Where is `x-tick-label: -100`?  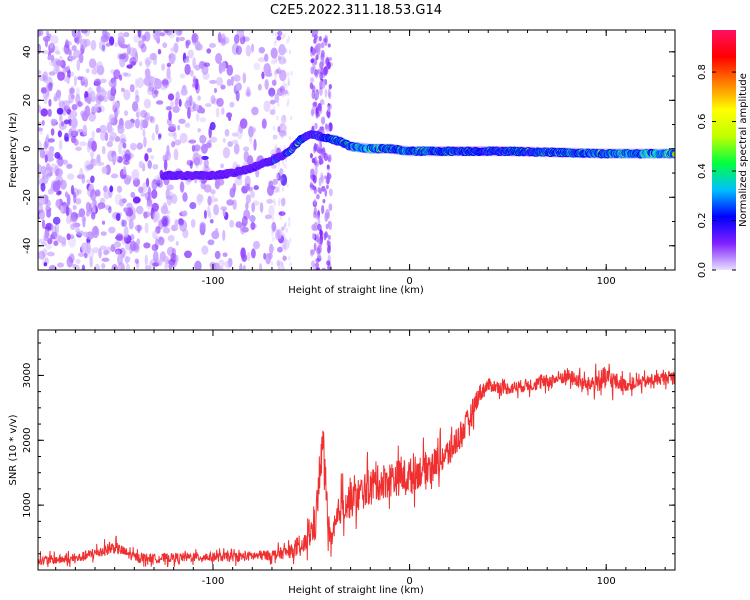 x-tick-label: -100 is located at coordinates (213, 581).